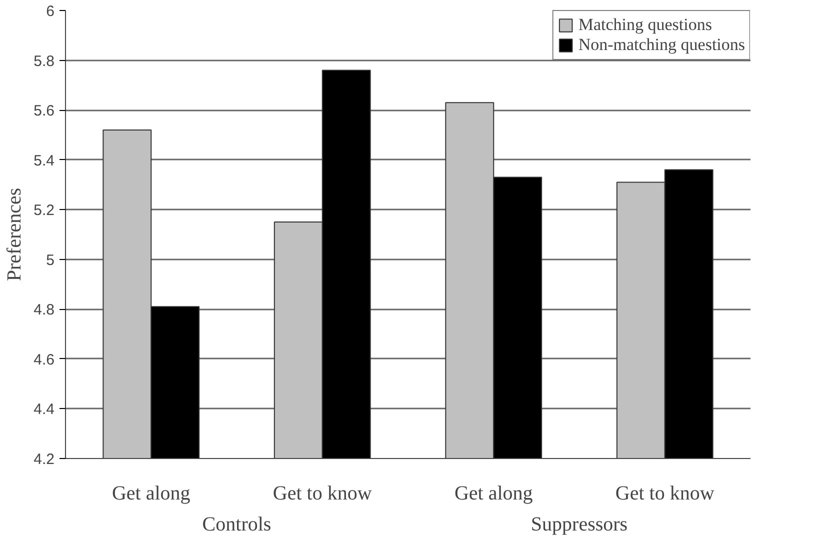 Image resolution: width=820 pixels, height=538 pixels. Describe the element at coordinates (15, 235) in the screenshot. I see `y-axis-title: Preferences` at that location.